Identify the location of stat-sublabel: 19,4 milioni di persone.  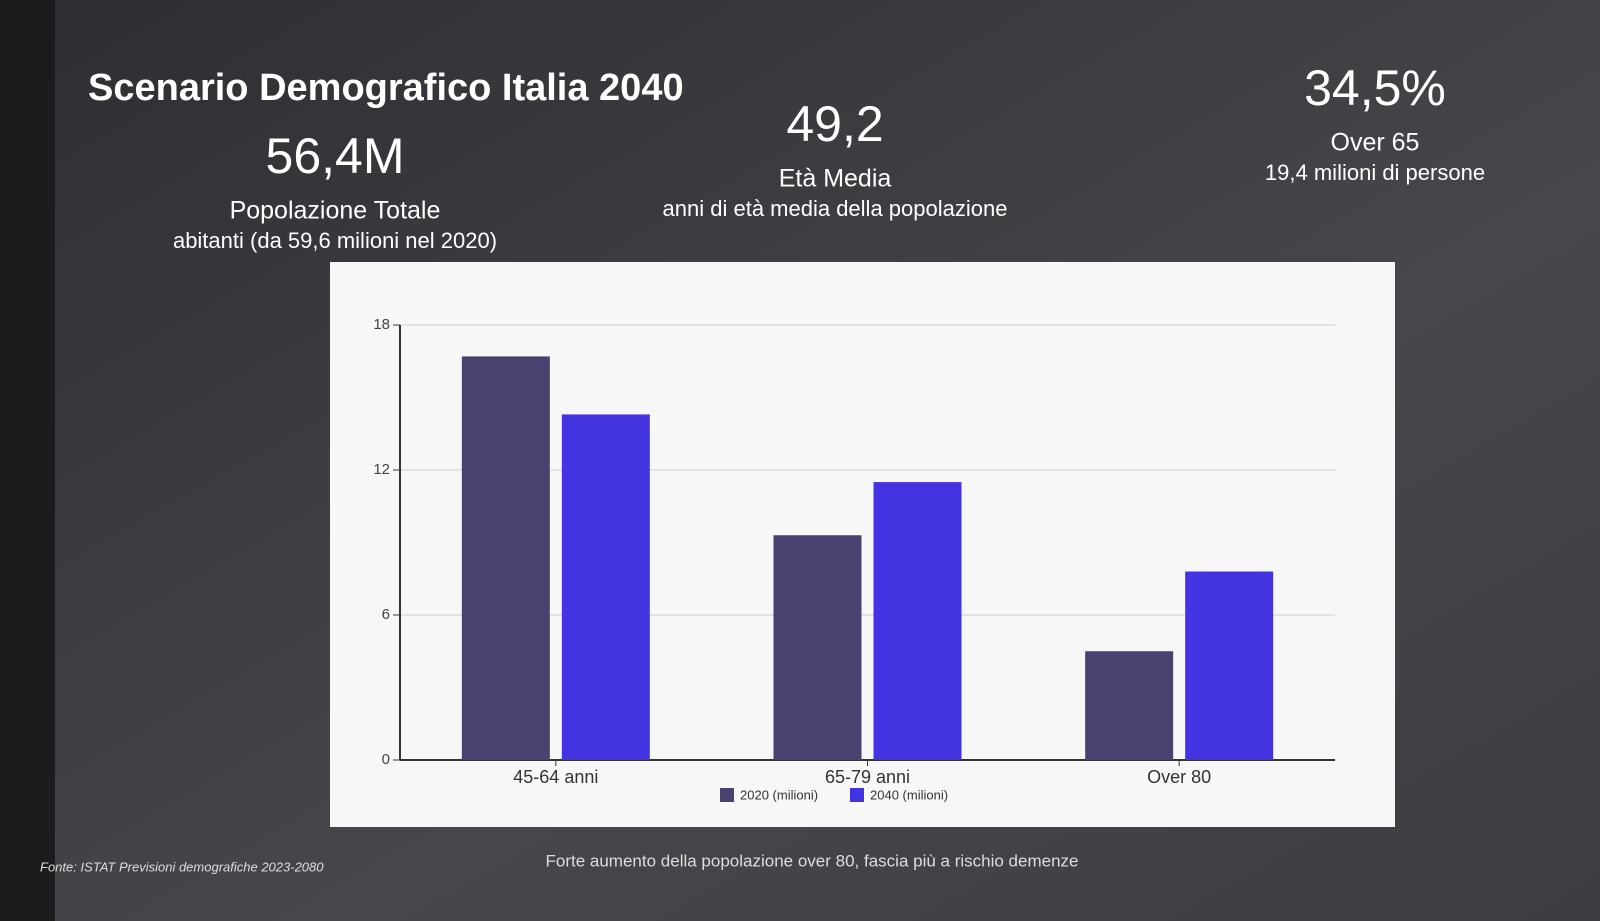
(1375, 172).